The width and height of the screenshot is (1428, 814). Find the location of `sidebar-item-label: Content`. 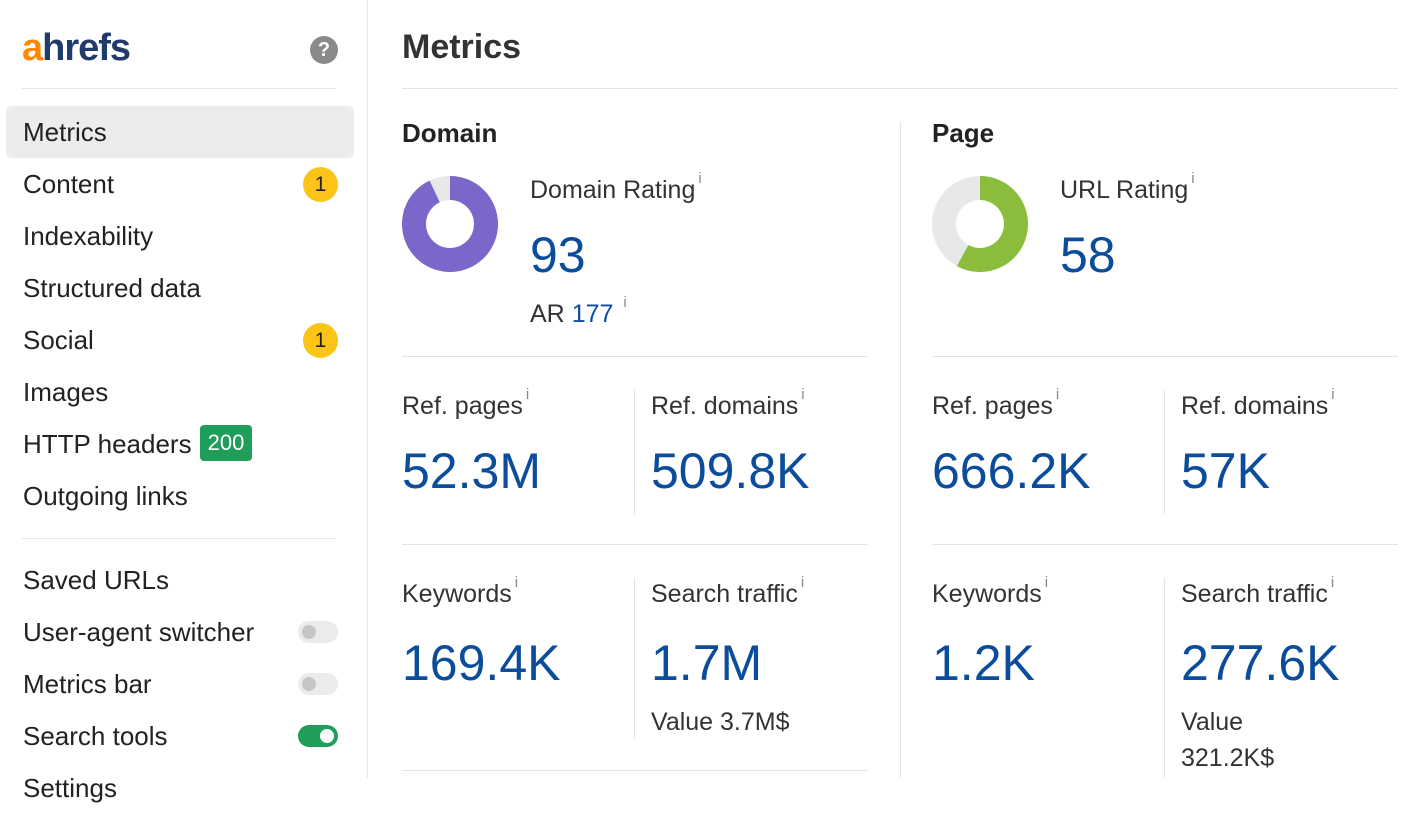

sidebar-item-label: Content is located at coordinates (69, 184).